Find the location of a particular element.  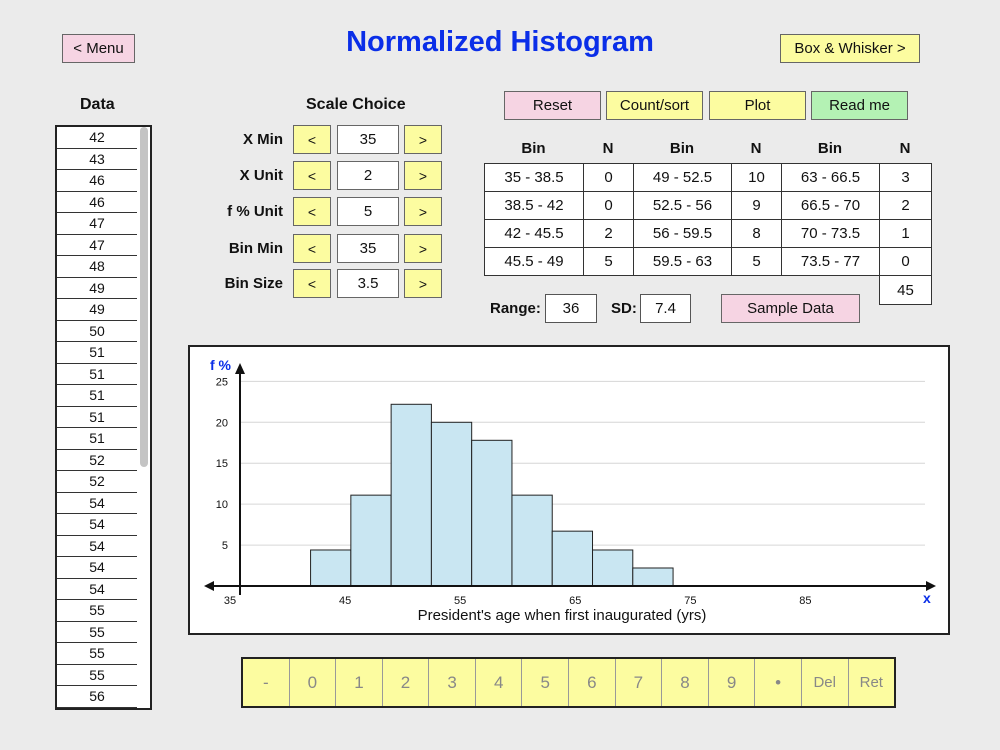

x-tick-label: 85 is located at coordinates (805, 601).